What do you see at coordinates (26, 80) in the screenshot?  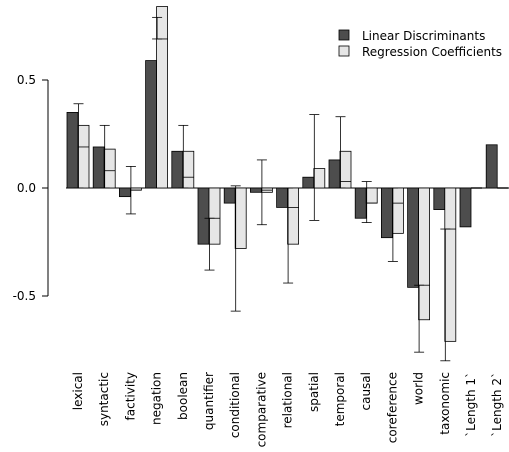 I see `y-tick-label: 0.5` at bounding box center [26, 80].